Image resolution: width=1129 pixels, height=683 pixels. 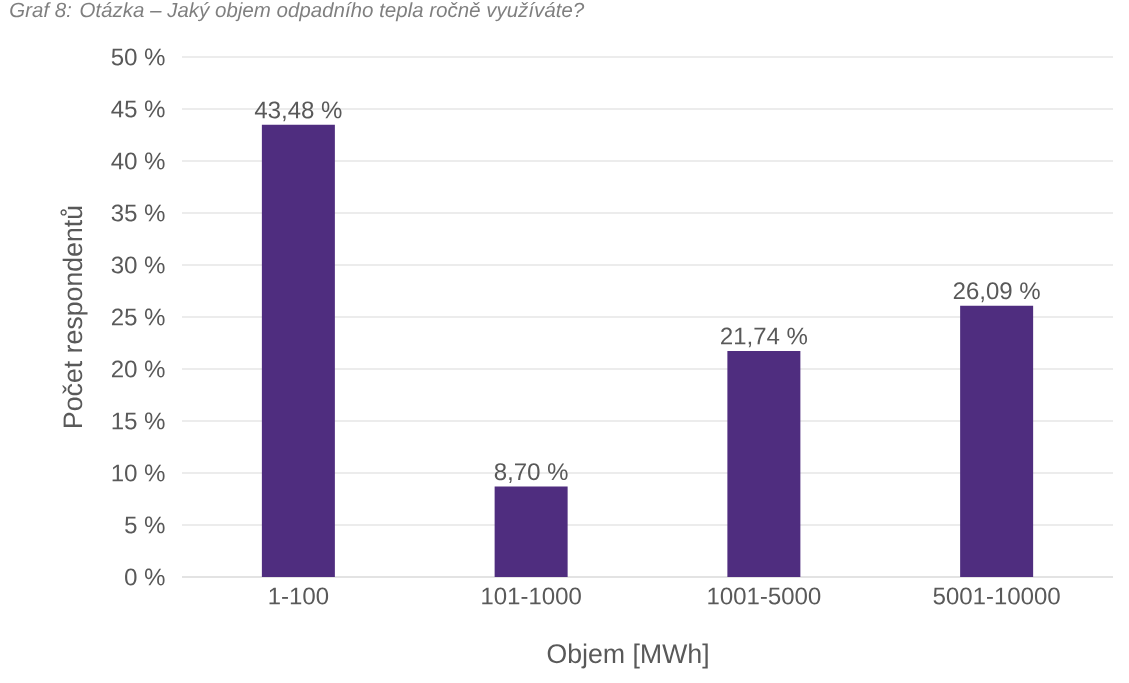 I want to click on y-tick-label: 45 %, so click(x=138, y=109).